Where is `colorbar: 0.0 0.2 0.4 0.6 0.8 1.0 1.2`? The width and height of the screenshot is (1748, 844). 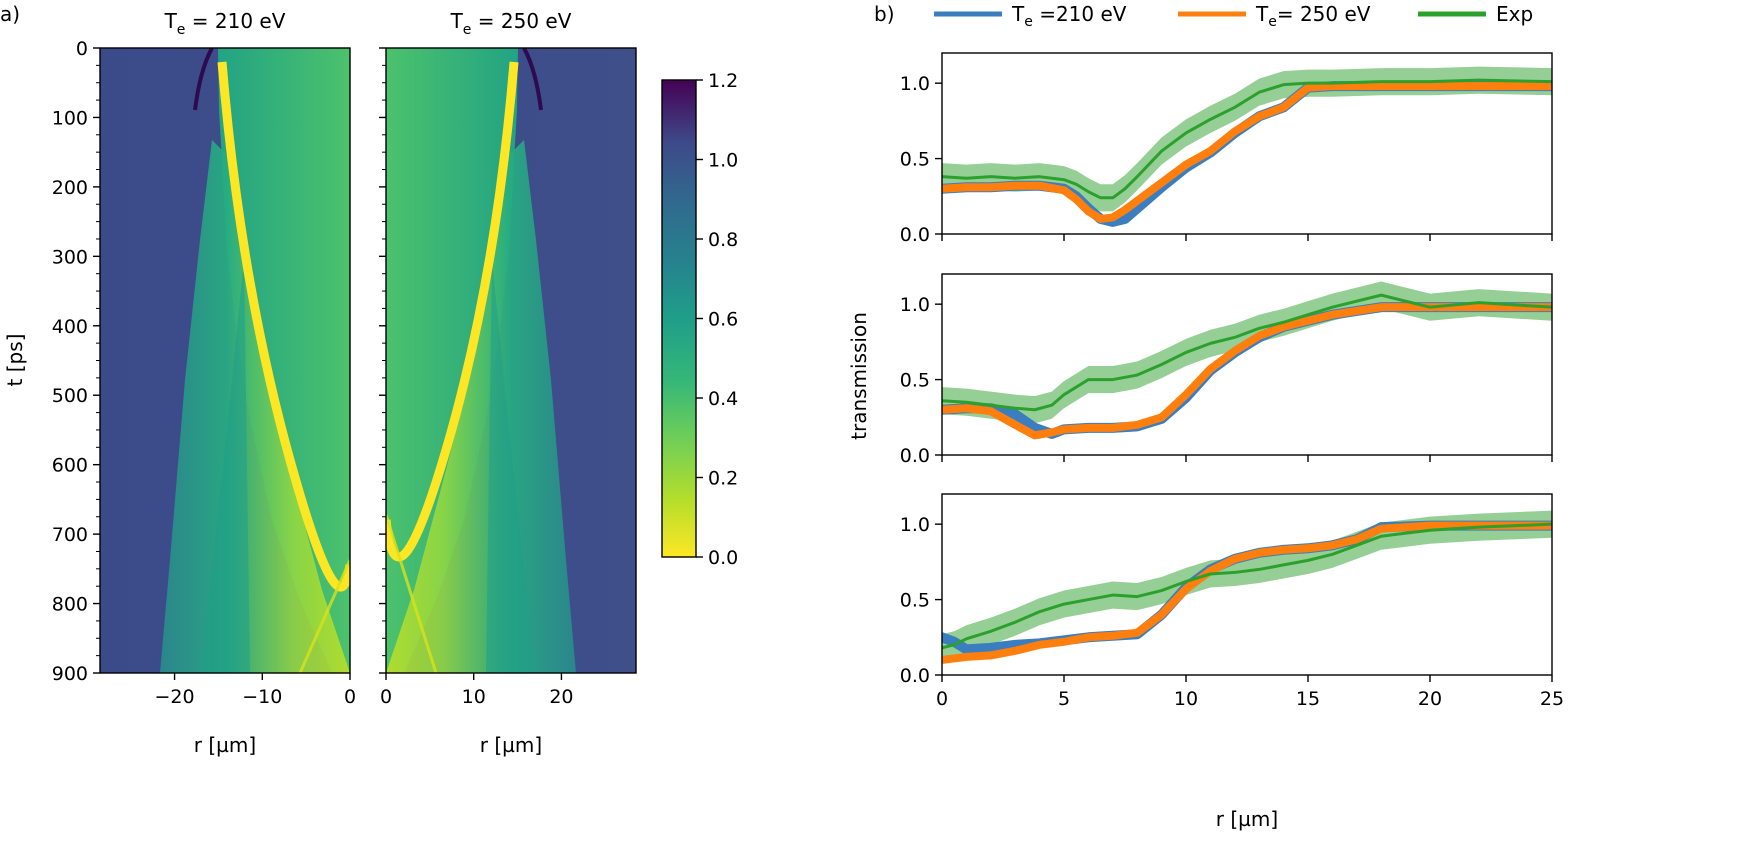 colorbar: 0.0 0.2 0.4 0.6 0.8 1.0 1.2 is located at coordinates (699, 319).